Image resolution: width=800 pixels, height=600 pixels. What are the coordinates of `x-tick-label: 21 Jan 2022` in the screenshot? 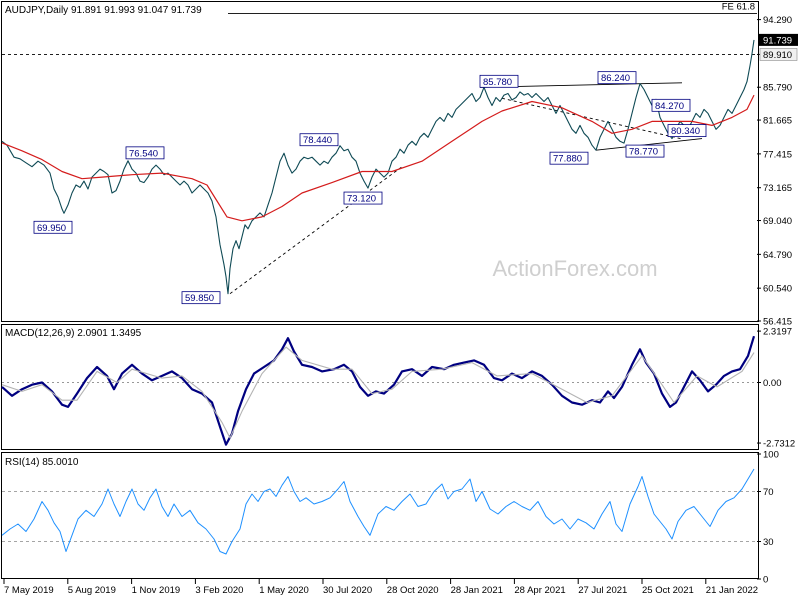 It's located at (732, 590).